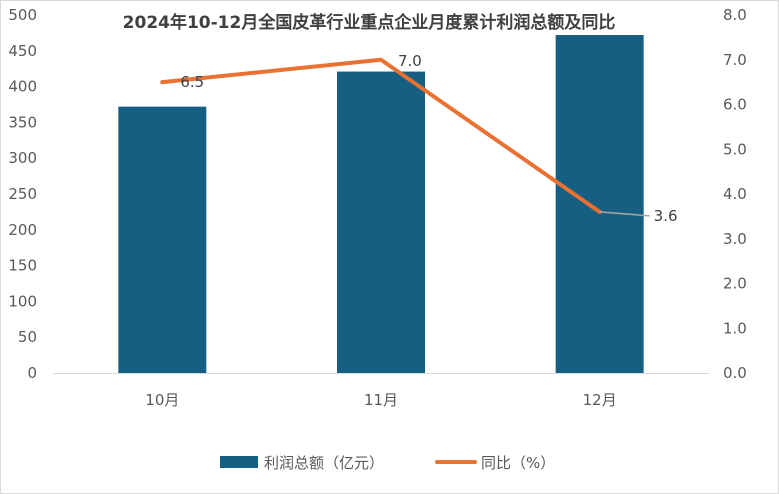 This screenshot has width=779, height=494. What do you see at coordinates (22, 51) in the screenshot?
I see `left-tick-label: 450` at bounding box center [22, 51].